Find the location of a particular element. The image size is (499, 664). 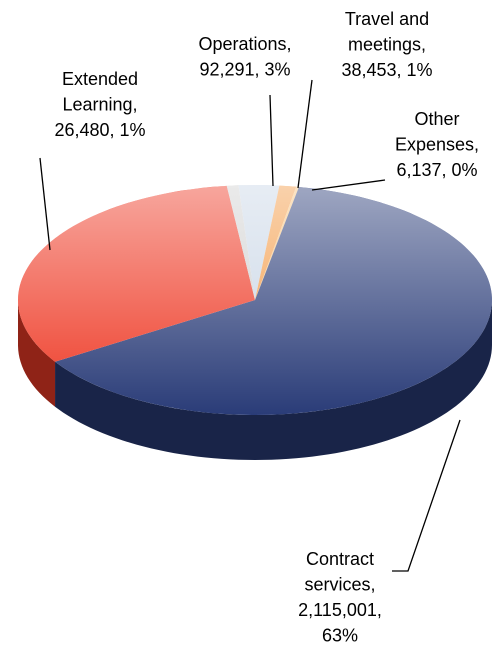

data-label: 63% is located at coordinates (340, 635).